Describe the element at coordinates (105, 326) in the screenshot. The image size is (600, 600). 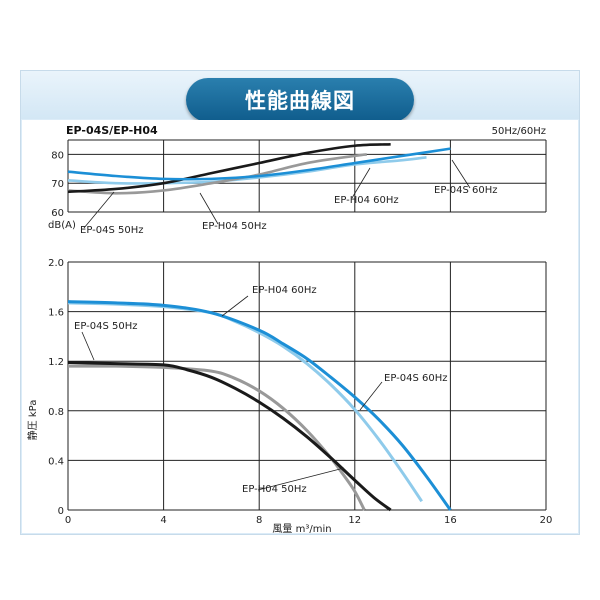
I see `pressure-annotation-label: EP-04S 50Hz` at that location.